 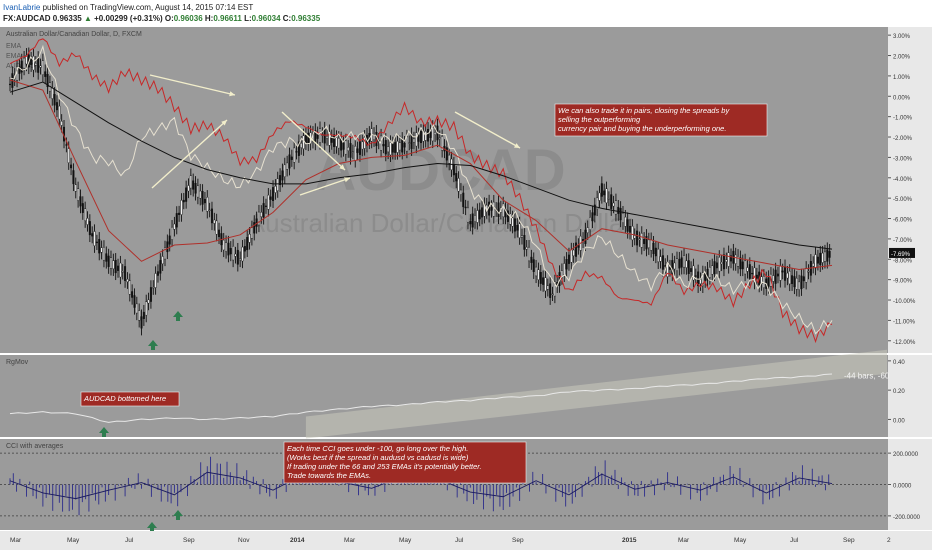 I want to click on y-tick-label: 0.0000, so click(x=902, y=487).